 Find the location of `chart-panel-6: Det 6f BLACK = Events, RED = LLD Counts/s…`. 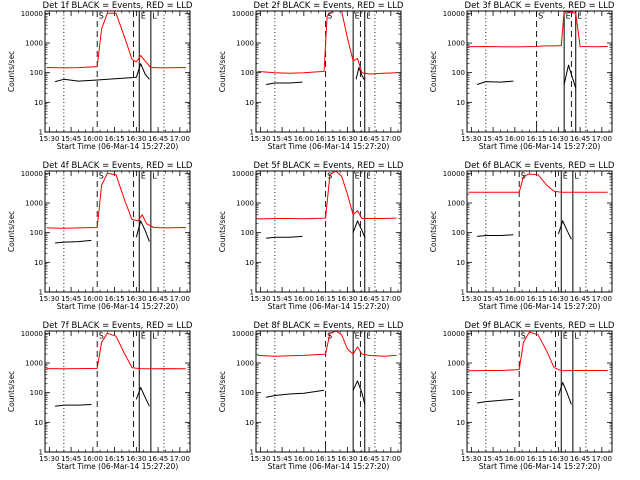

chart-panel-6: Det 6f BLACK = Events, RED = LLD Counts/s… is located at coordinates (522, 236).